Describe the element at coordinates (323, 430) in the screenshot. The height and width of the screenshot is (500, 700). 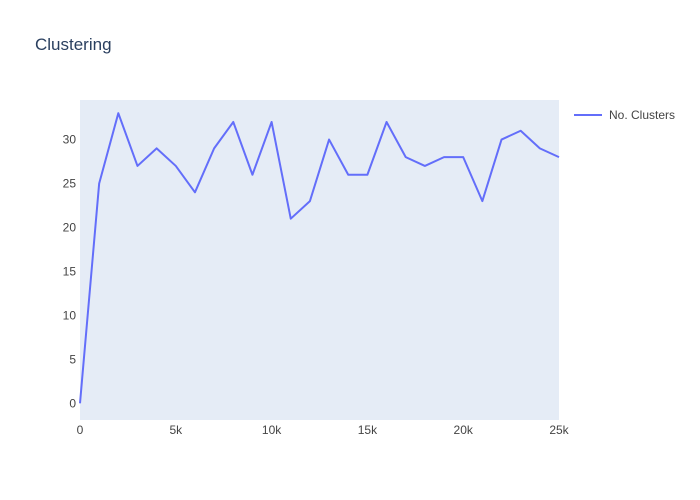
I see `x-axis-ticks: 0 5k 10k 15k 20k 25k` at that location.